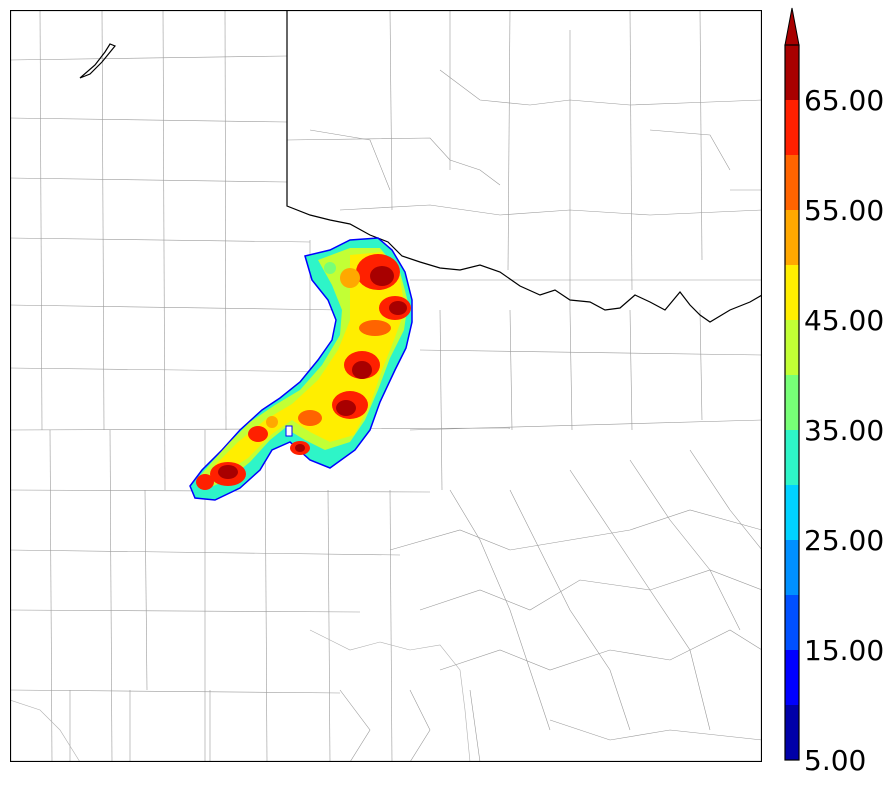 Image resolution: width=894 pixels, height=785 pixels. What do you see at coordinates (844, 540) in the screenshot?
I see `colorbar-tick-label: 25.00` at bounding box center [844, 540].